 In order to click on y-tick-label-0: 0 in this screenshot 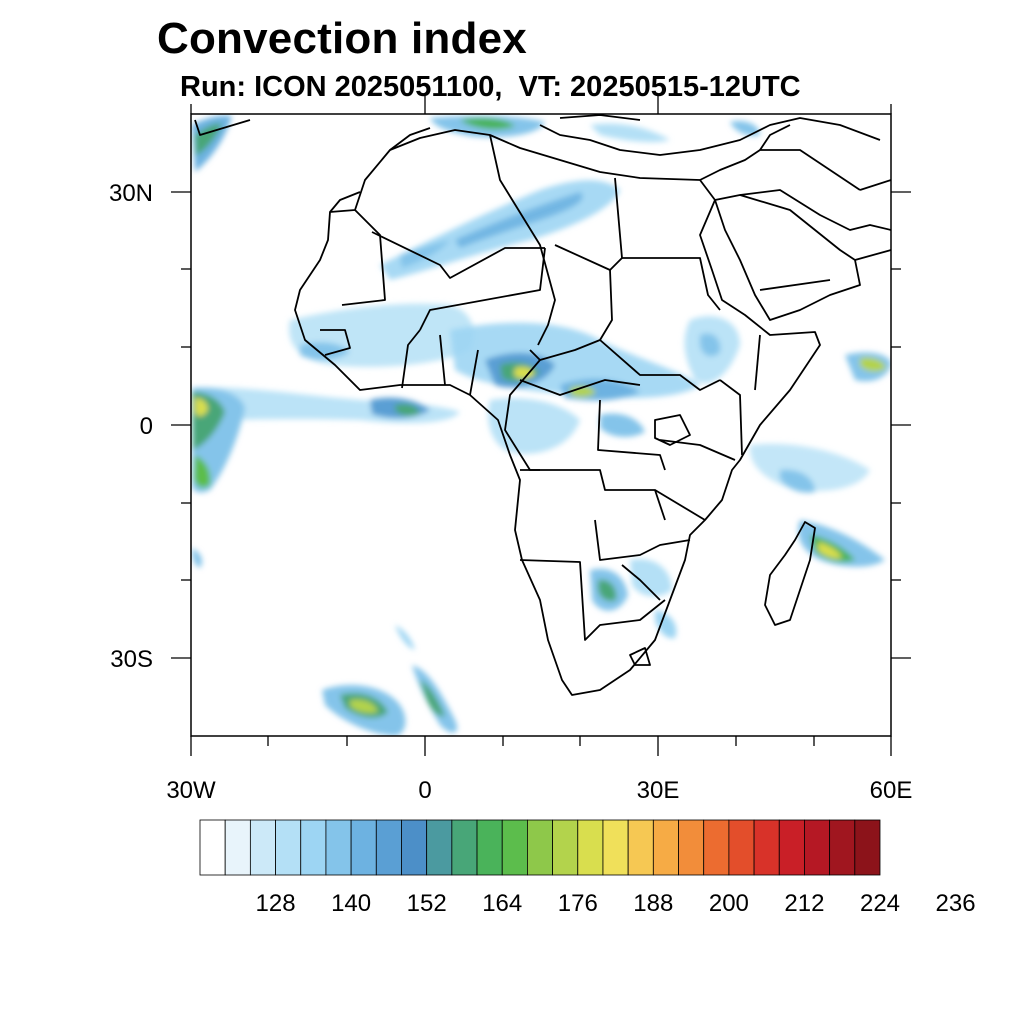, I will do `click(146, 426)`.